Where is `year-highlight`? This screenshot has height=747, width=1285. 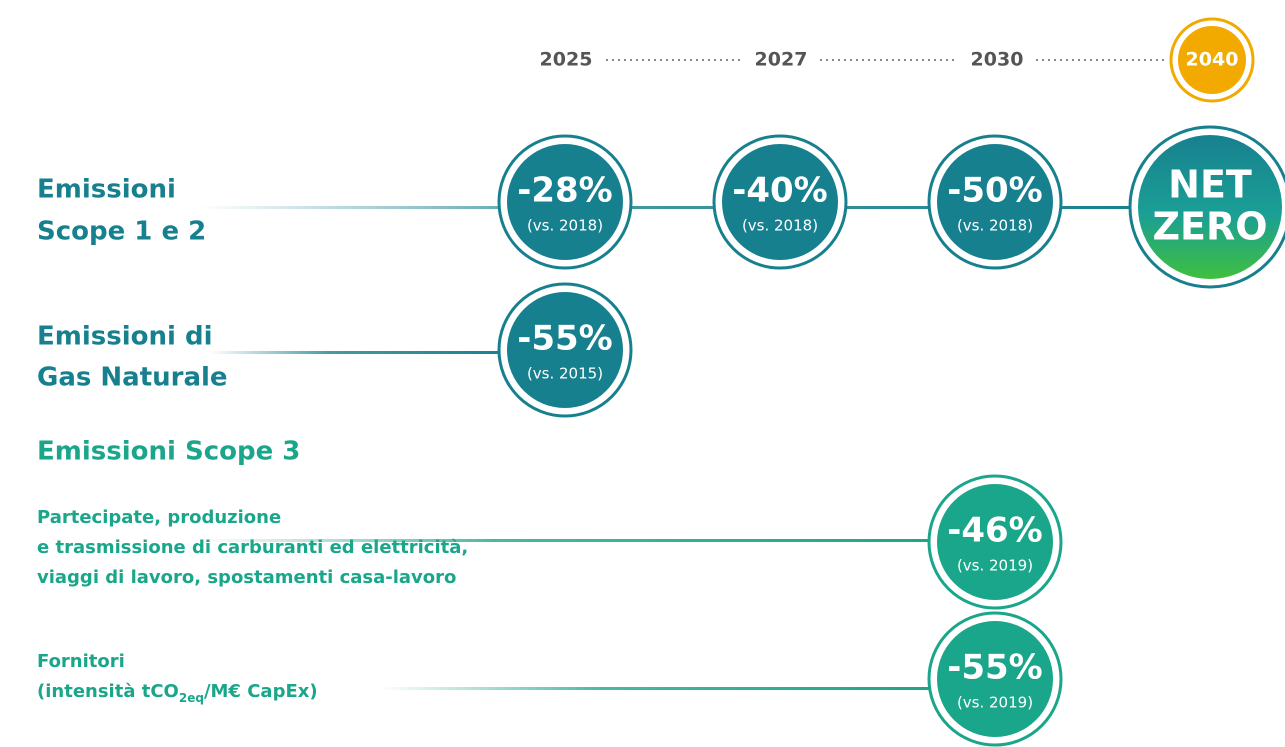
year-highlight is located at coordinates (1212, 60).